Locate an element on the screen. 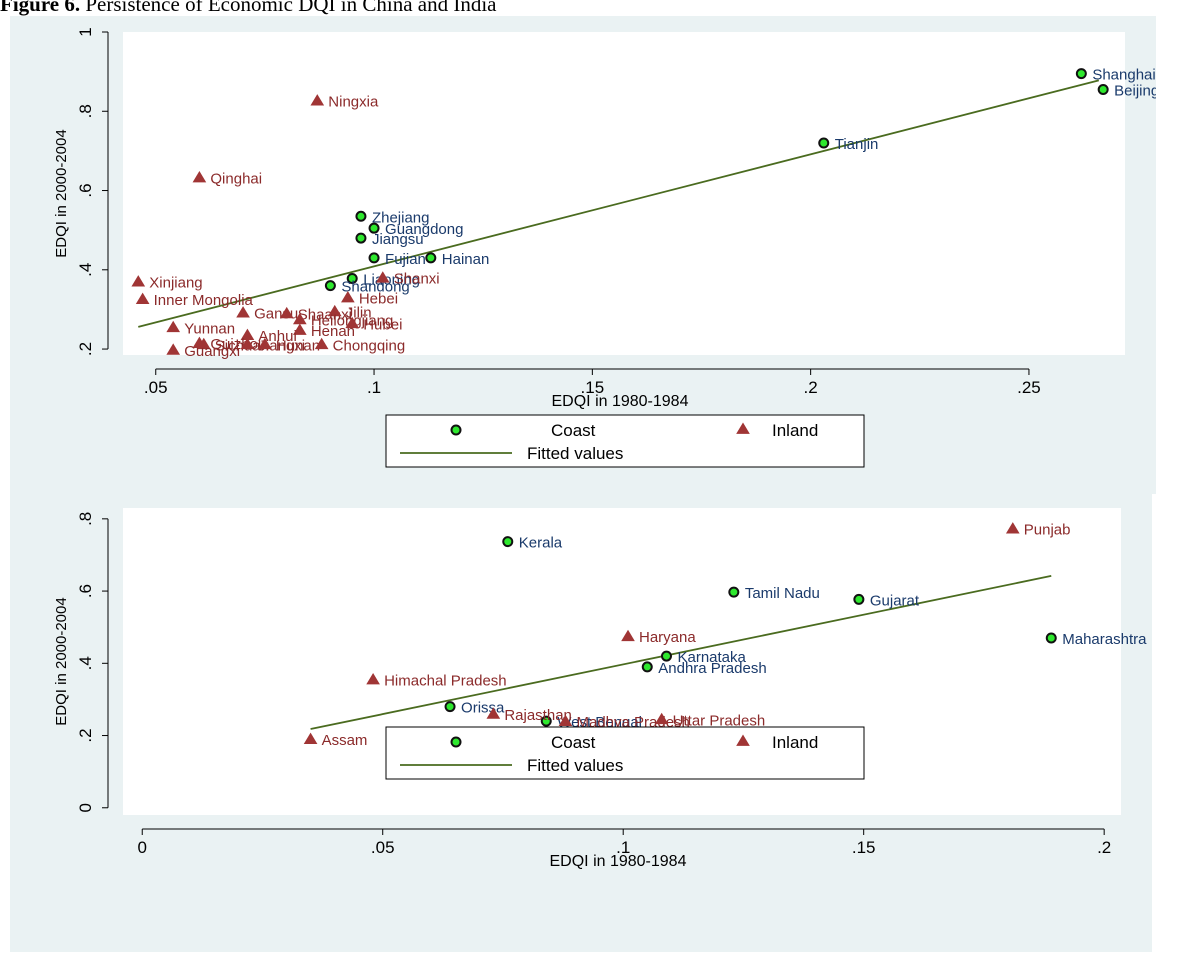 Image resolution: width=1187 pixels, height=962 pixels. inland-point-haryana is located at coordinates (628, 635).